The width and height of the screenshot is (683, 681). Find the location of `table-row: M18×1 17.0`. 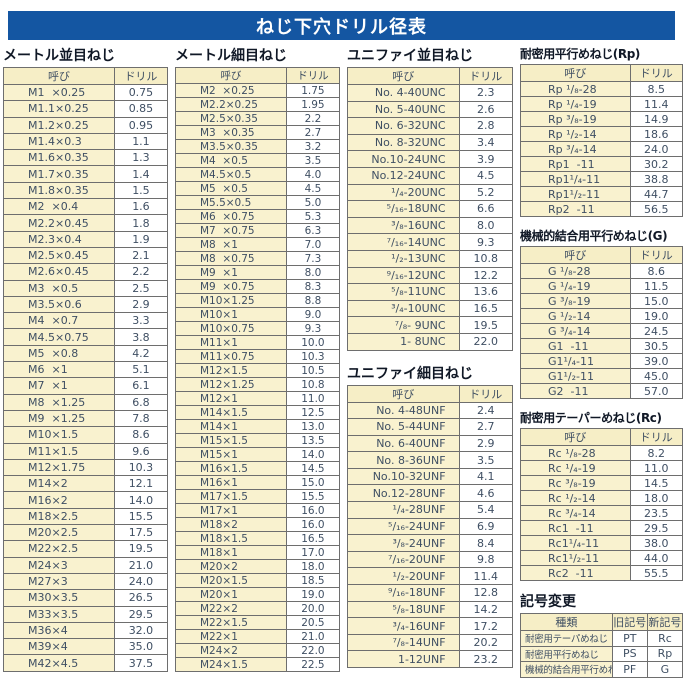

table-row: M18×1 17.0 is located at coordinates (258, 552).